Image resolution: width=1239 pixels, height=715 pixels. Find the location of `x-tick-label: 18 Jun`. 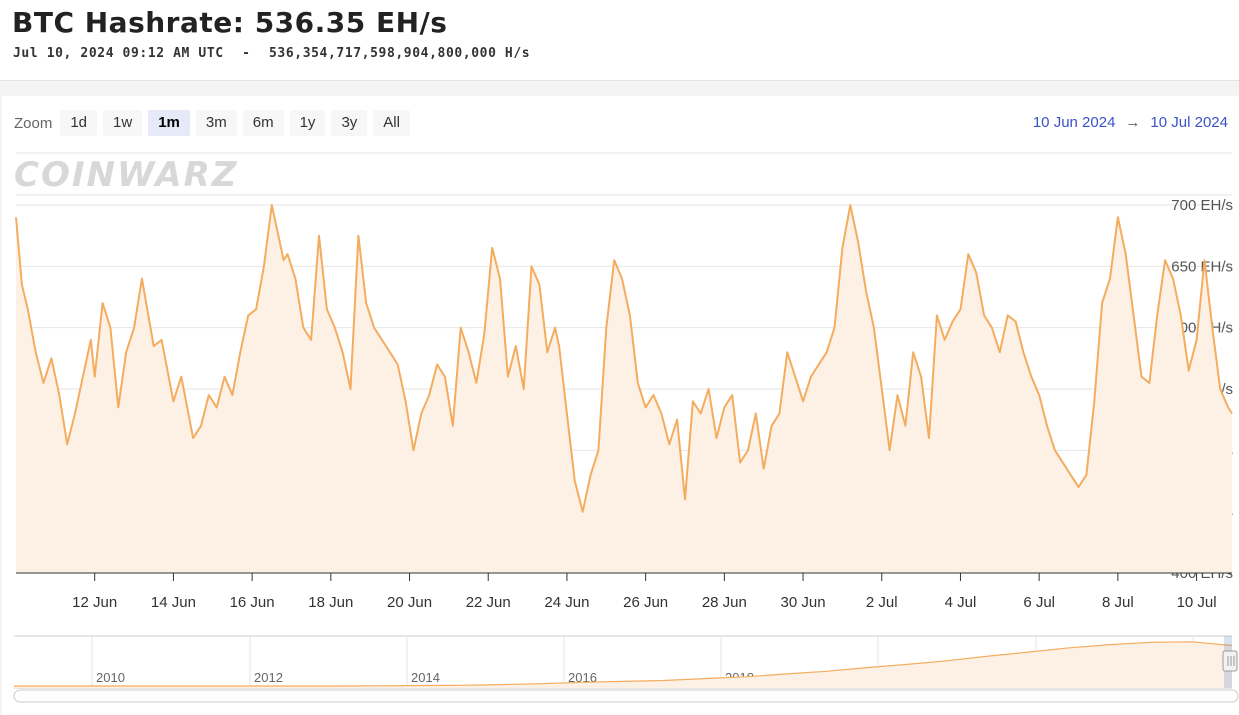

x-tick-label: 18 Jun is located at coordinates (330, 602).